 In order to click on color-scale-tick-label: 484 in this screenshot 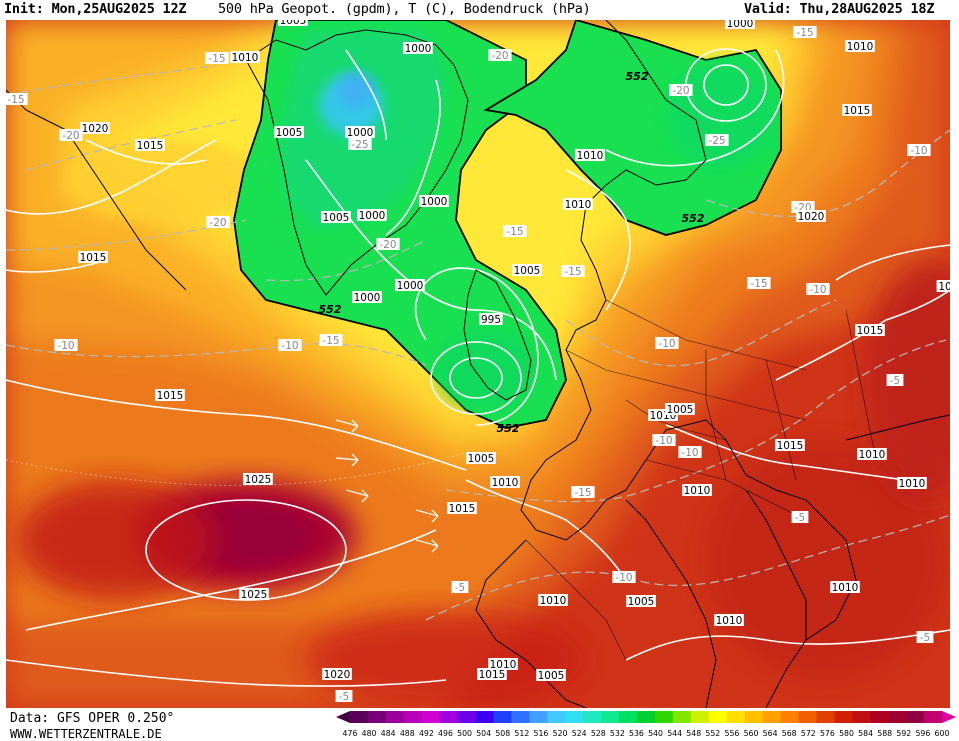, I will do `click(388, 733)`.